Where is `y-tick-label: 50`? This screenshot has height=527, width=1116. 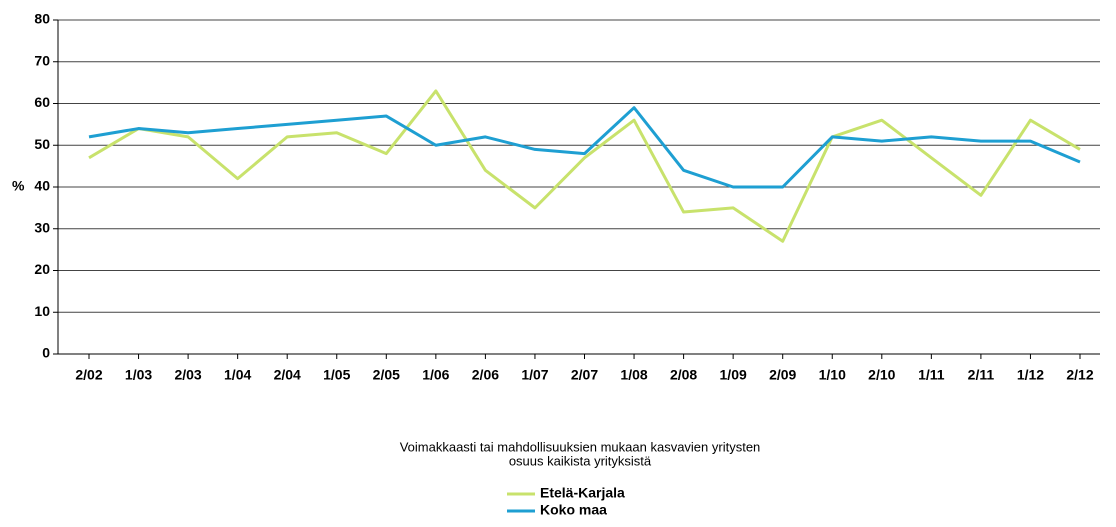 y-tick-label: 50 is located at coordinates (42, 144).